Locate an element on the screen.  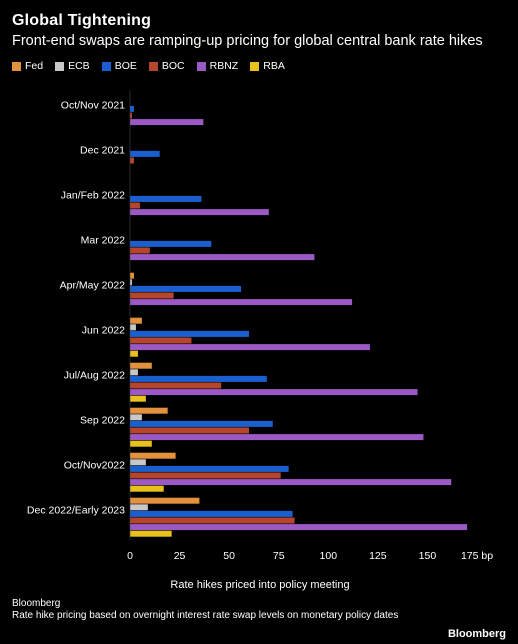
category-label: Oct/Nov2022 is located at coordinates (94, 466).